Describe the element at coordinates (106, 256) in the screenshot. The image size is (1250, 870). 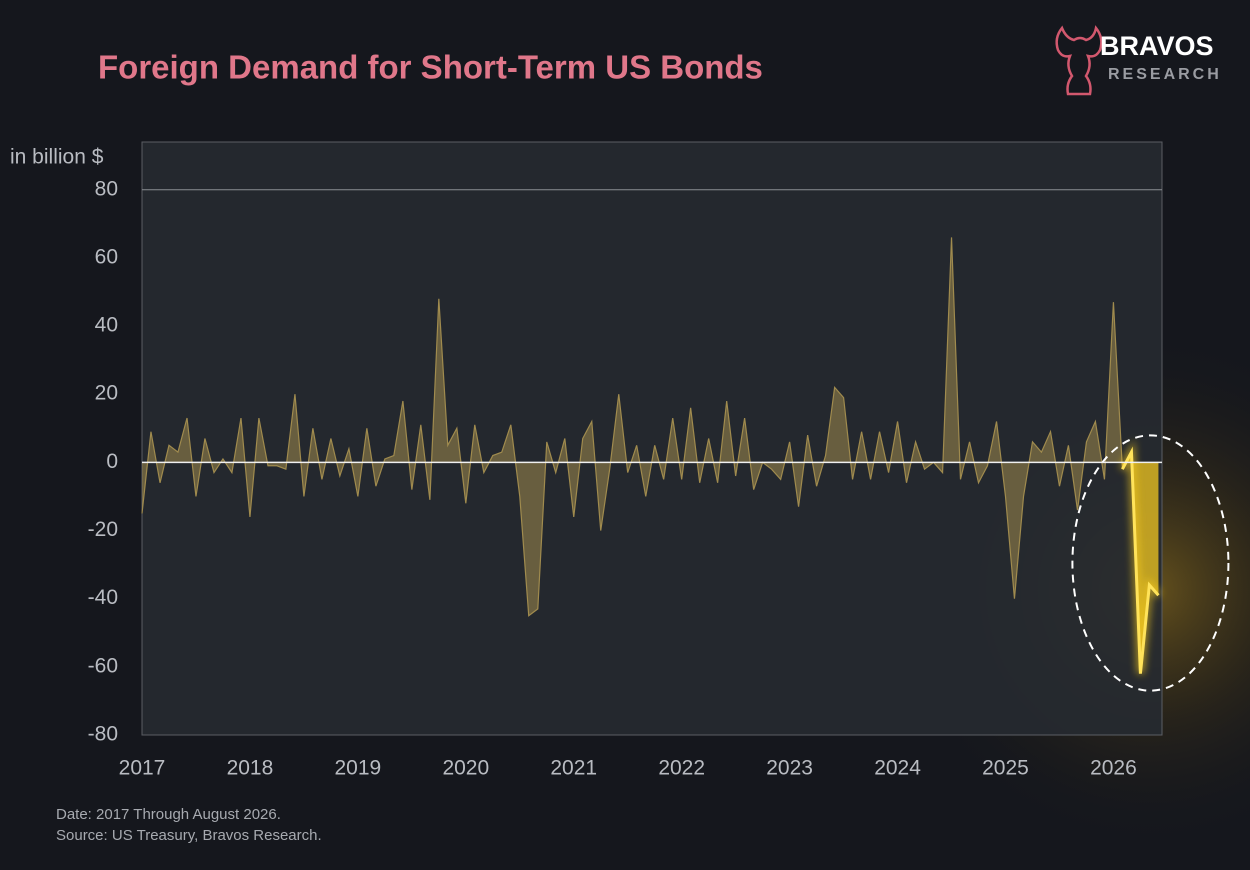
I see `y-tick-label: 60` at that location.